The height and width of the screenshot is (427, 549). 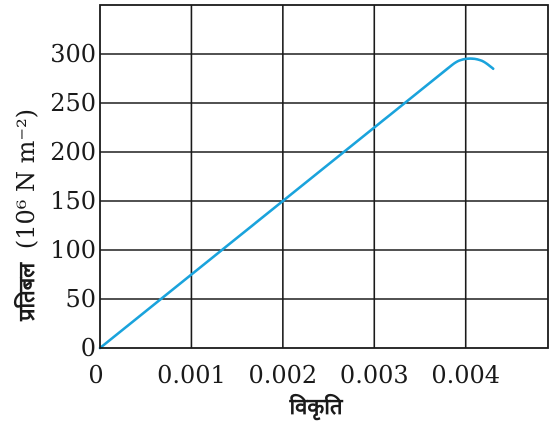 What do you see at coordinates (88, 348) in the screenshot?
I see `y-tick-label-0: 0` at bounding box center [88, 348].